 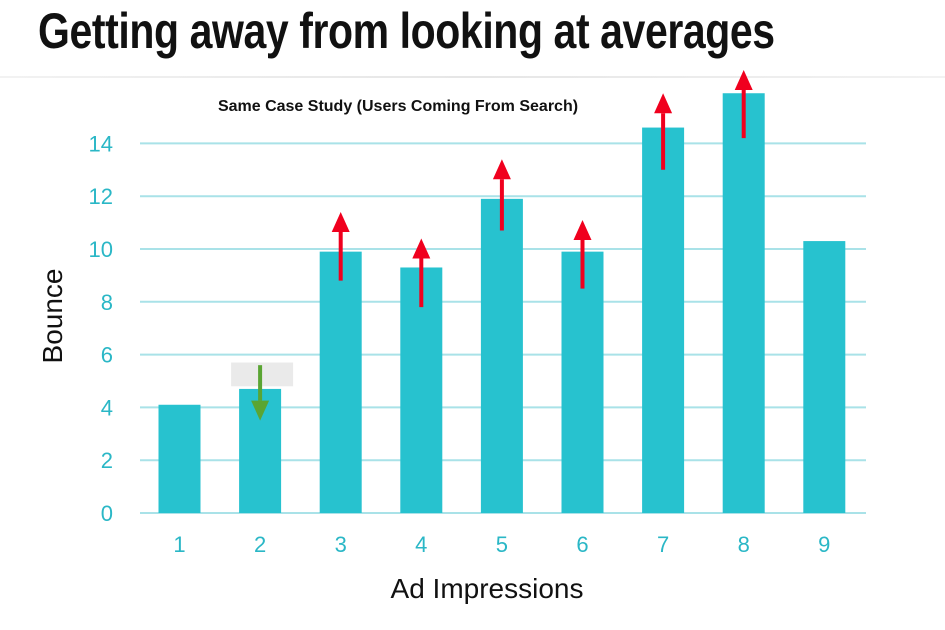 I want to click on x-tick-label: 5, so click(x=502, y=544).